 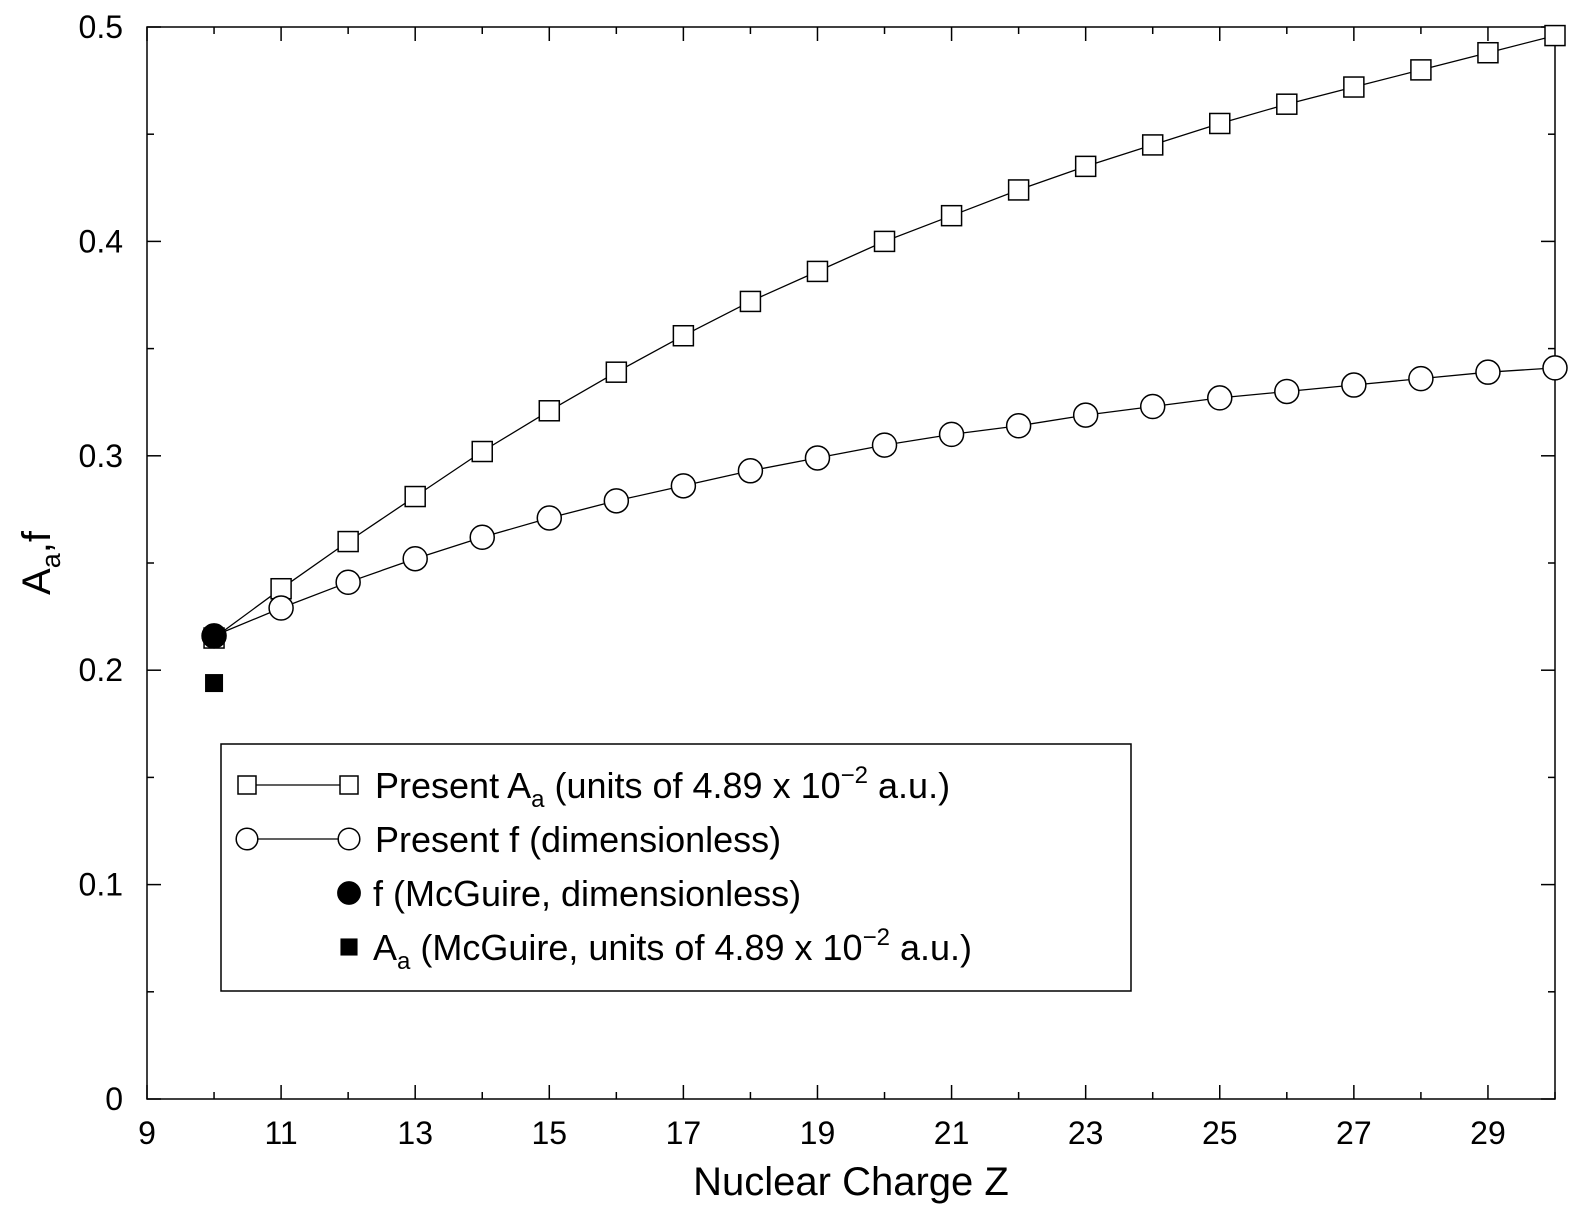 What do you see at coordinates (1220, 1133) in the screenshot?
I see `x-tick-label: 25` at bounding box center [1220, 1133].